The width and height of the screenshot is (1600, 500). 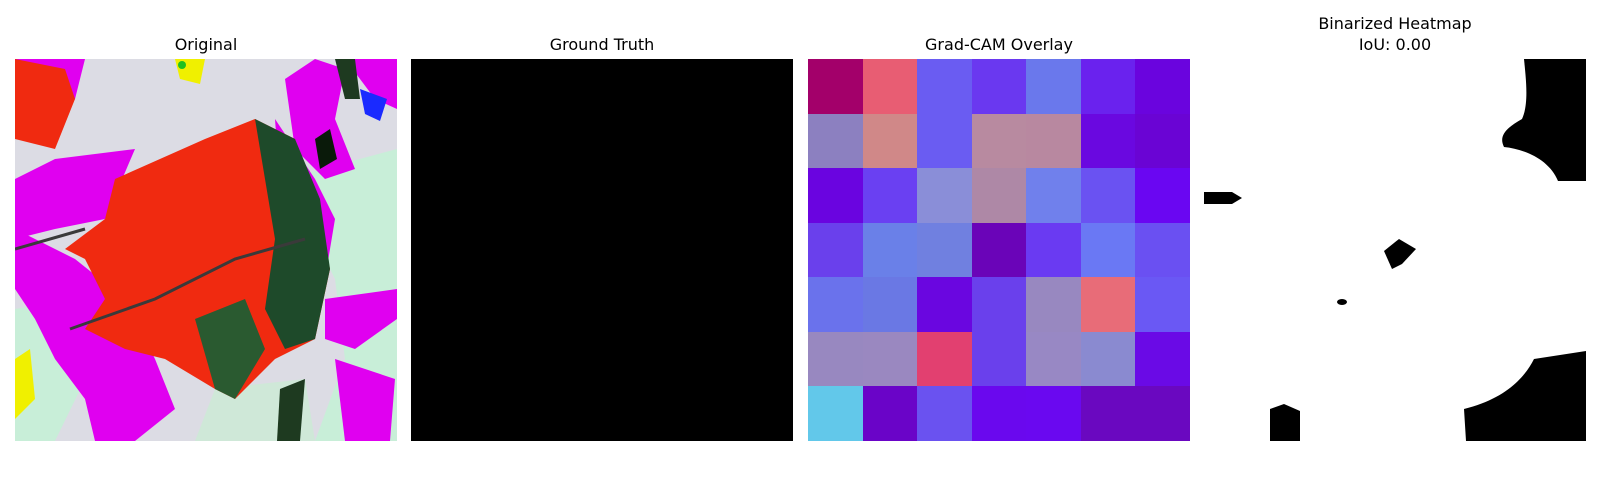 I want to click on panel-title-ground-truth: Ground Truth, so click(x=602, y=44).